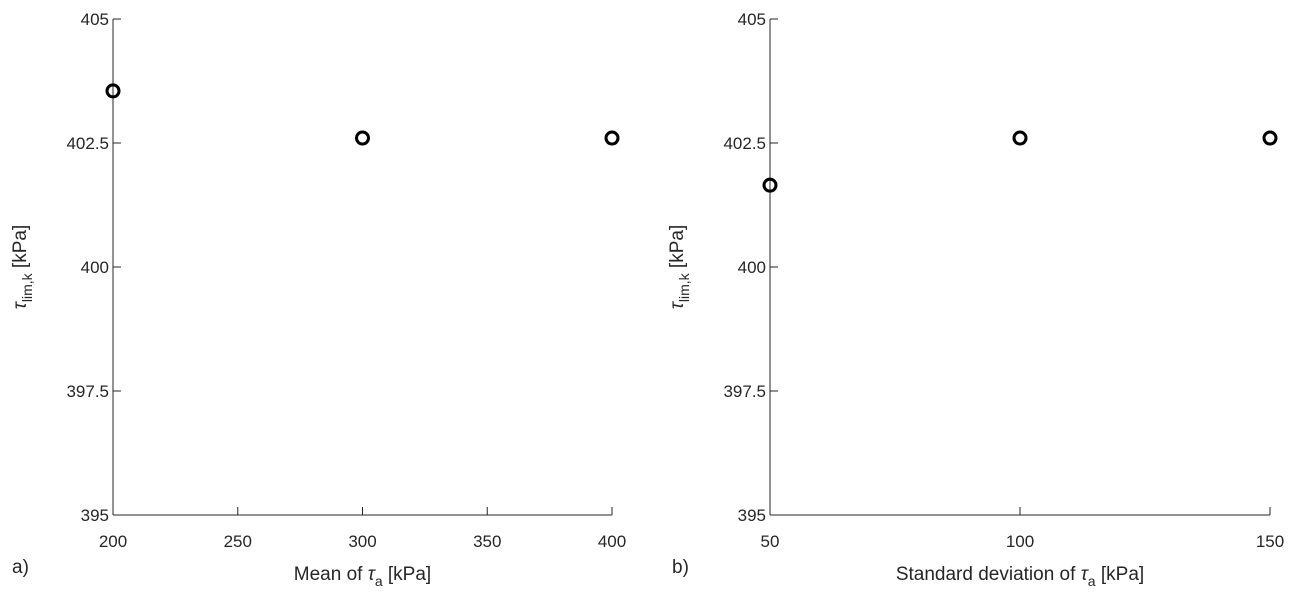 Image resolution: width=1301 pixels, height=592 pixels. I want to click on x-axis-label: Mean of τa [kPa], so click(362, 576).